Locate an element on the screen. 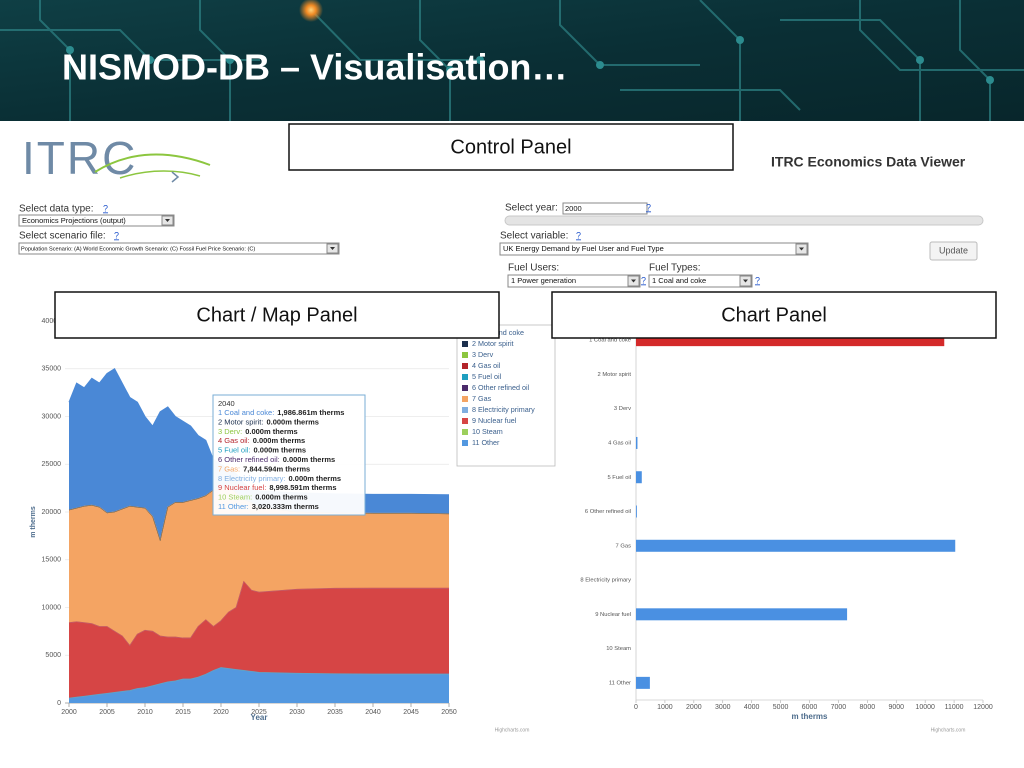 The image size is (1024, 768). tooltip-value: 1,986.861m therms is located at coordinates (310, 412).